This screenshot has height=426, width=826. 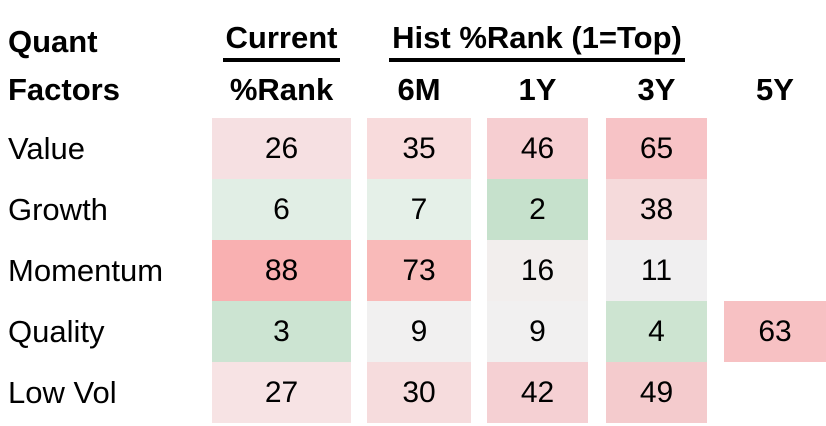 I want to click on col-header-percent-rank: %Rank, so click(x=281, y=89).